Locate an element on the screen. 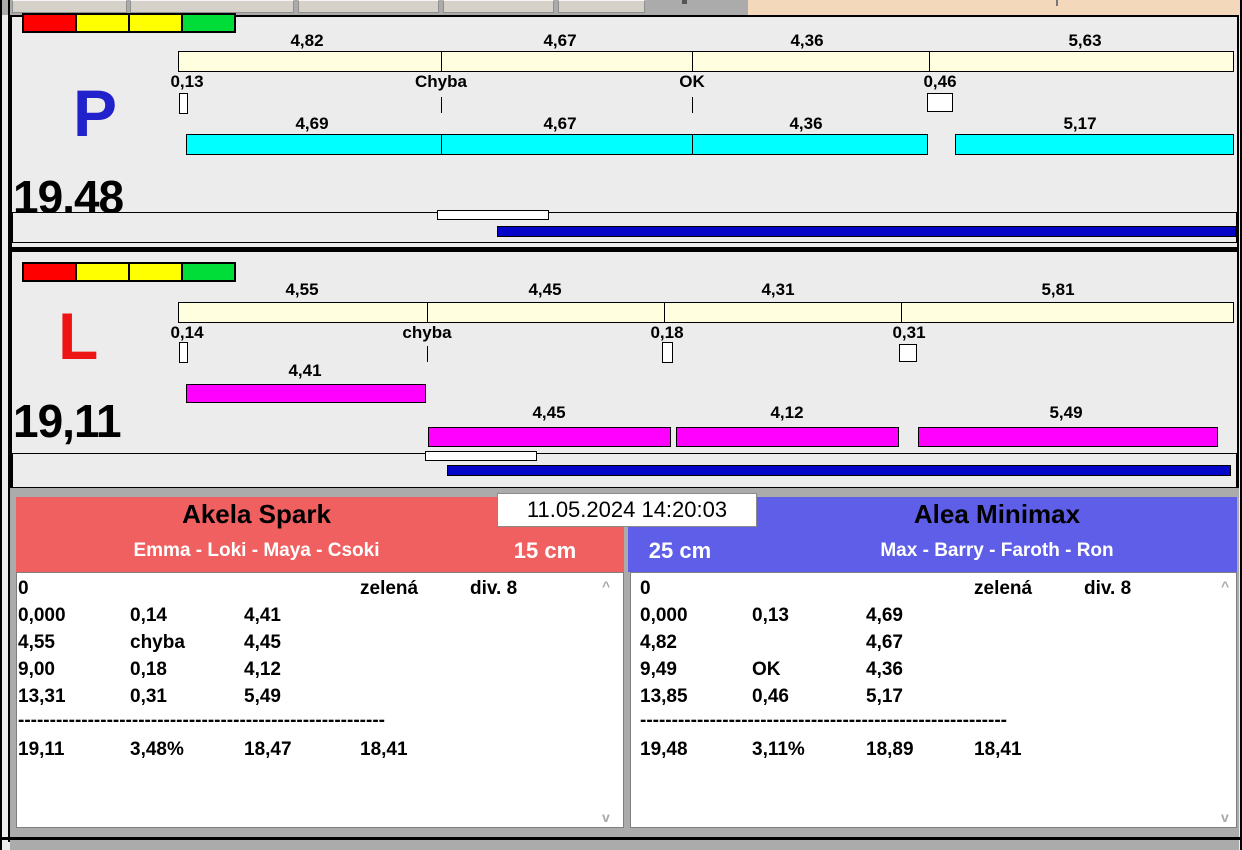  p-course-label: P is located at coordinates (95, 113).